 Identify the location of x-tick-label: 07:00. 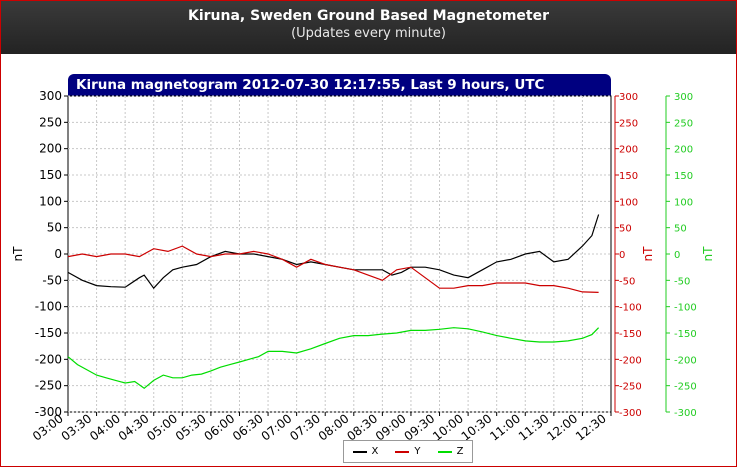
(277, 427).